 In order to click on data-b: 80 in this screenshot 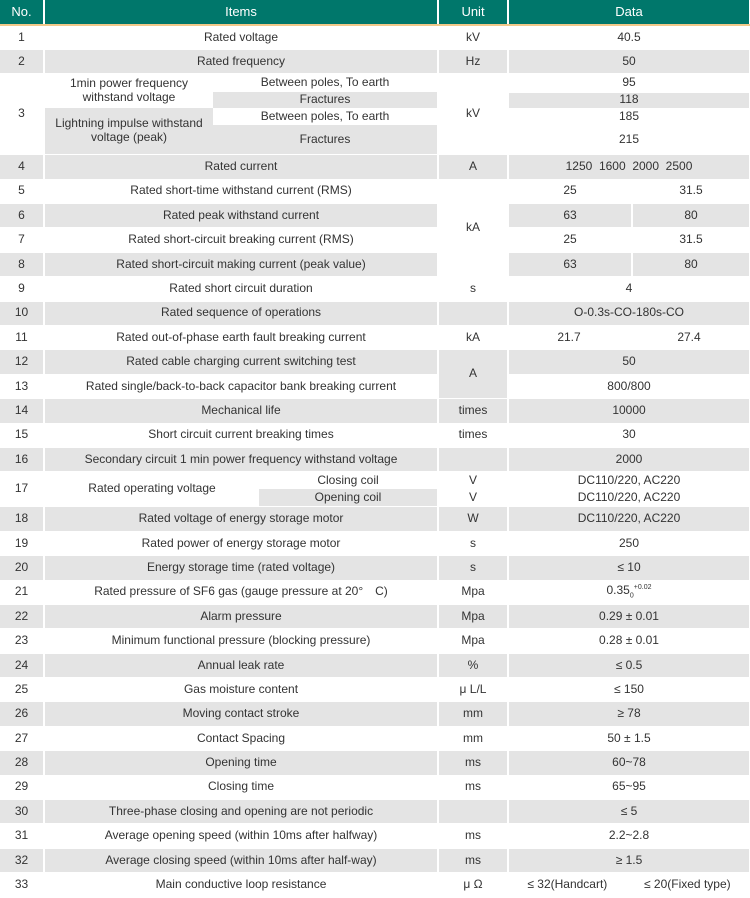, I will do `click(691, 216)`.